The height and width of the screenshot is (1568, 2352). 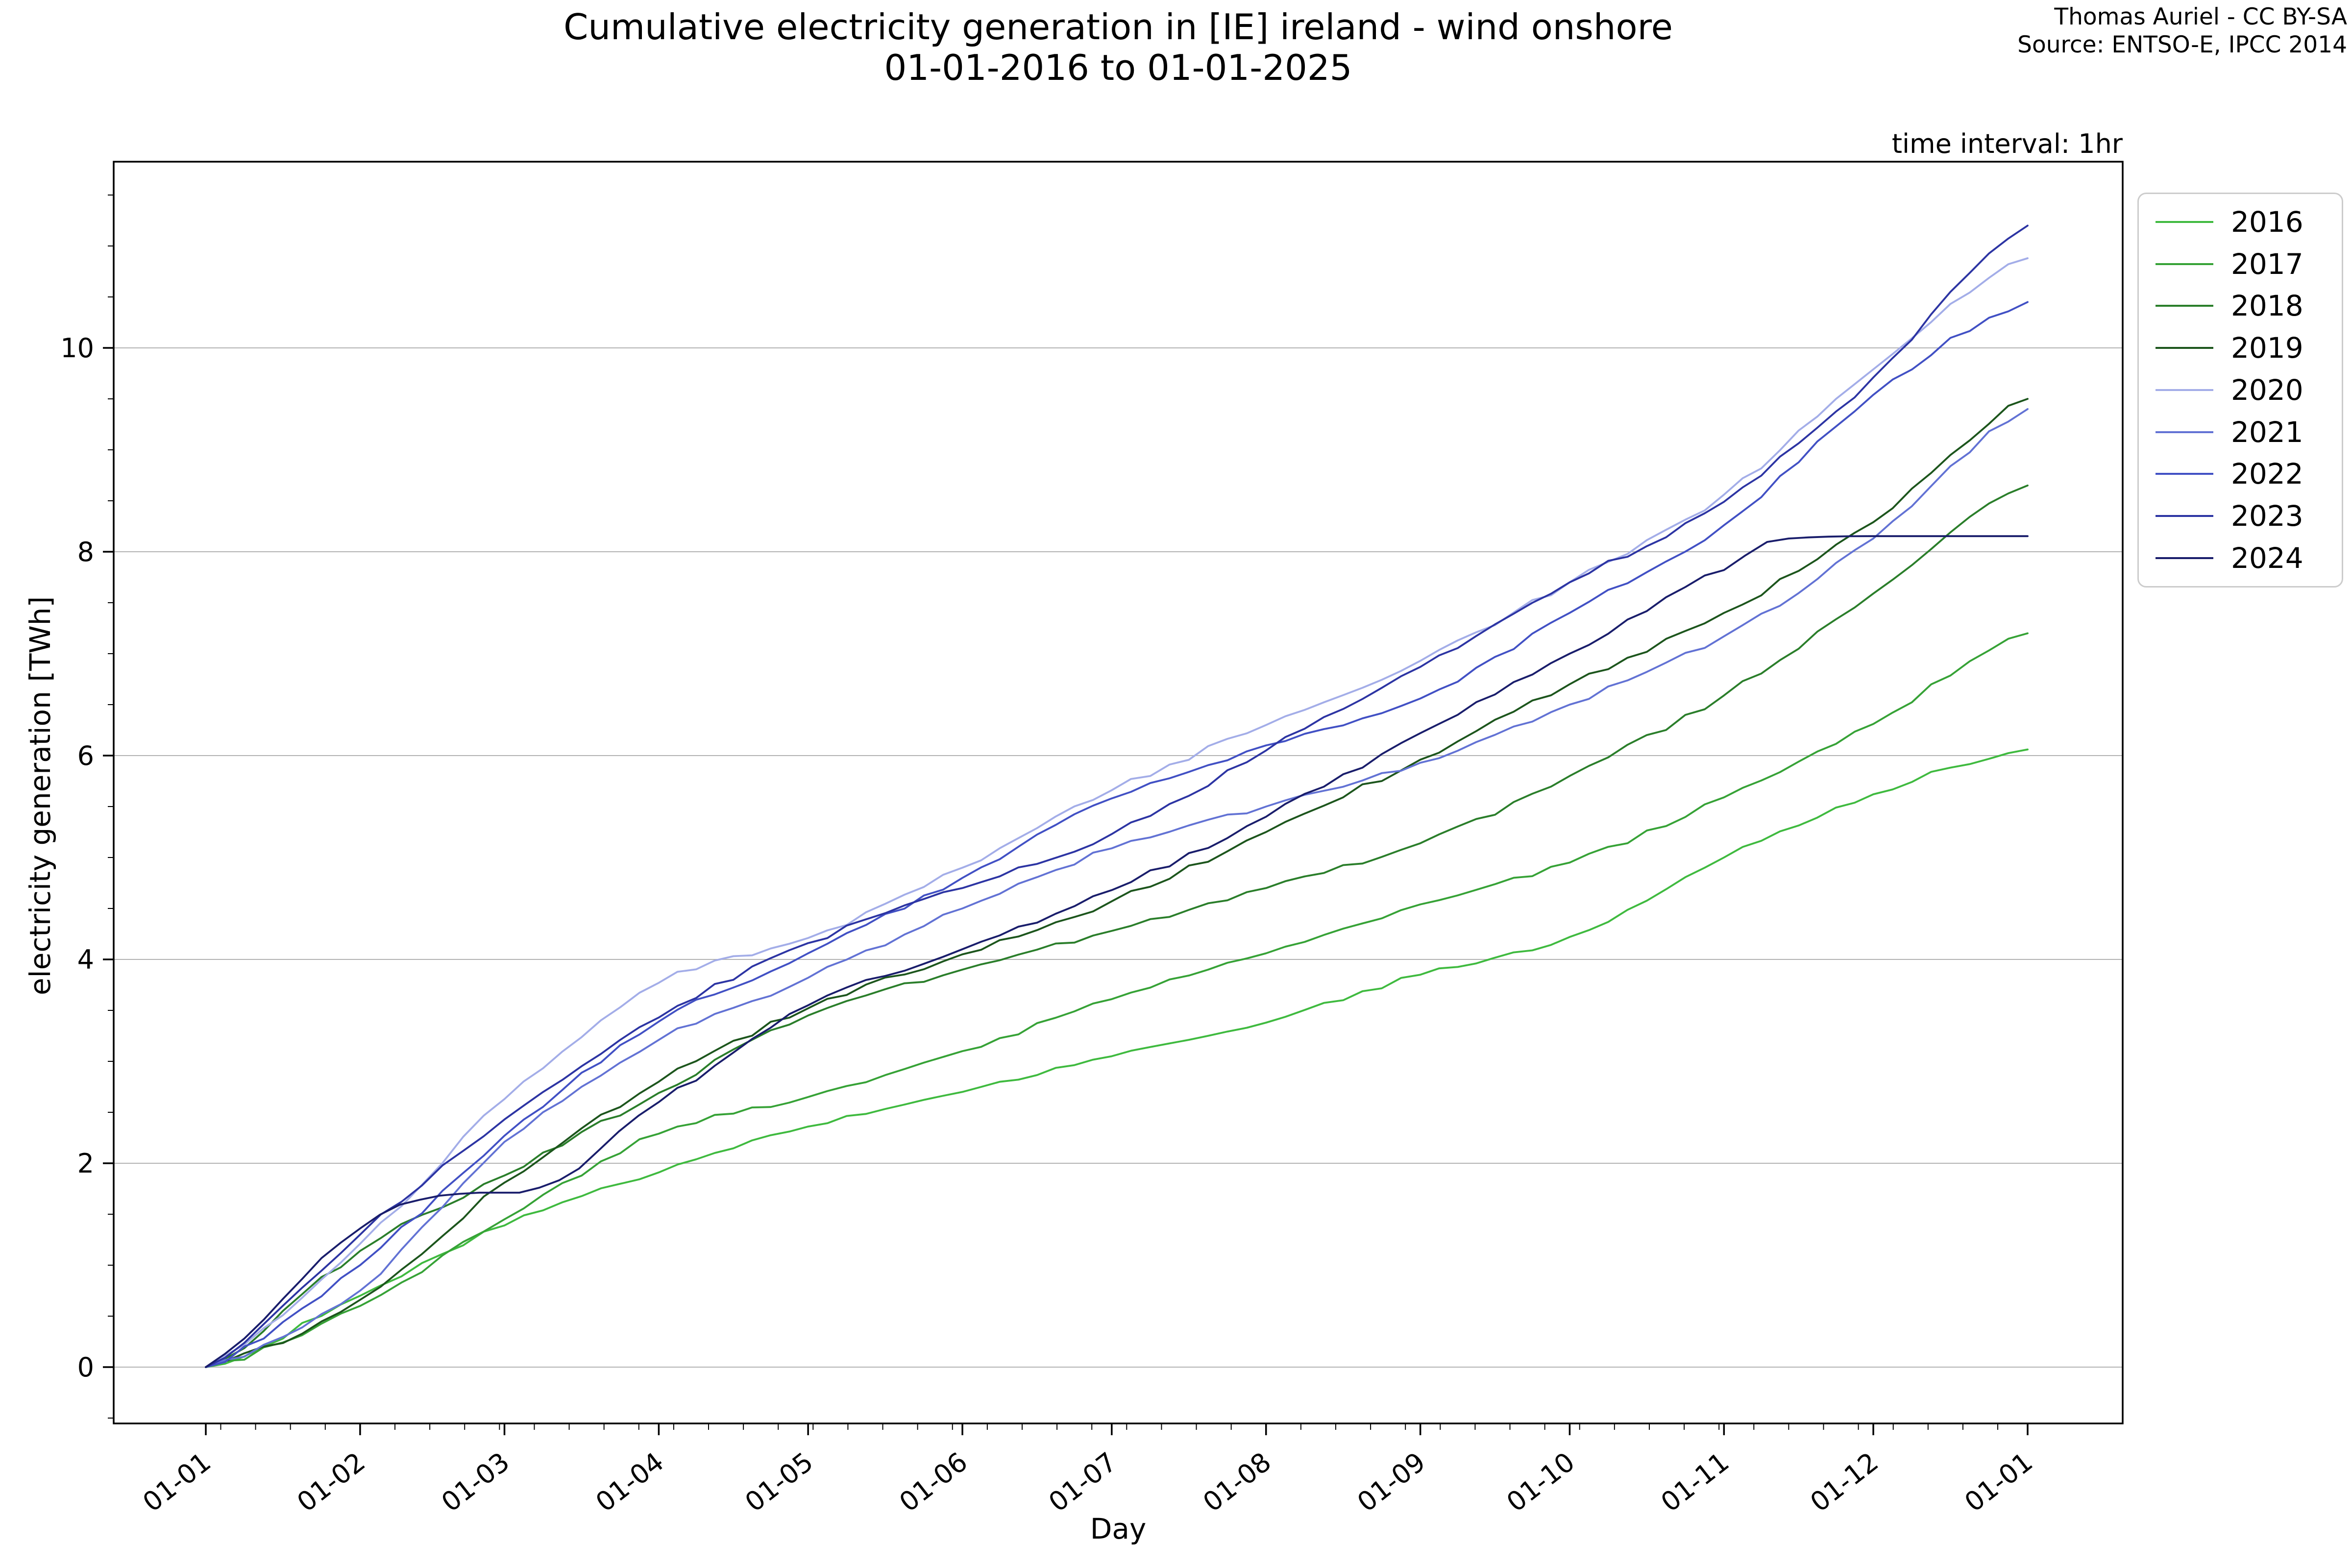 I want to click on x-tick-label: 01-05, so click(x=779, y=1482).